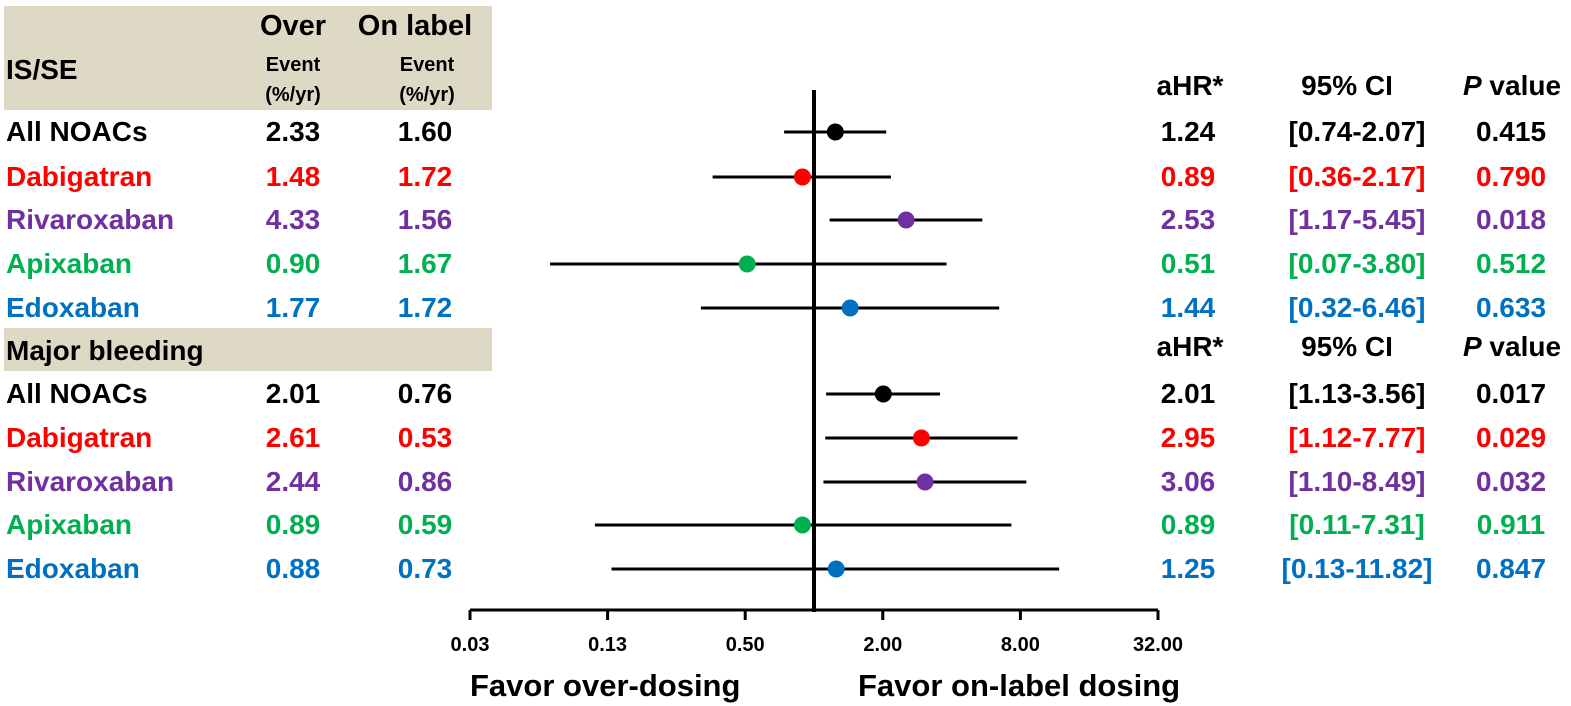 The height and width of the screenshot is (706, 1571). I want to click on p-value: 0.029, so click(1511, 437).